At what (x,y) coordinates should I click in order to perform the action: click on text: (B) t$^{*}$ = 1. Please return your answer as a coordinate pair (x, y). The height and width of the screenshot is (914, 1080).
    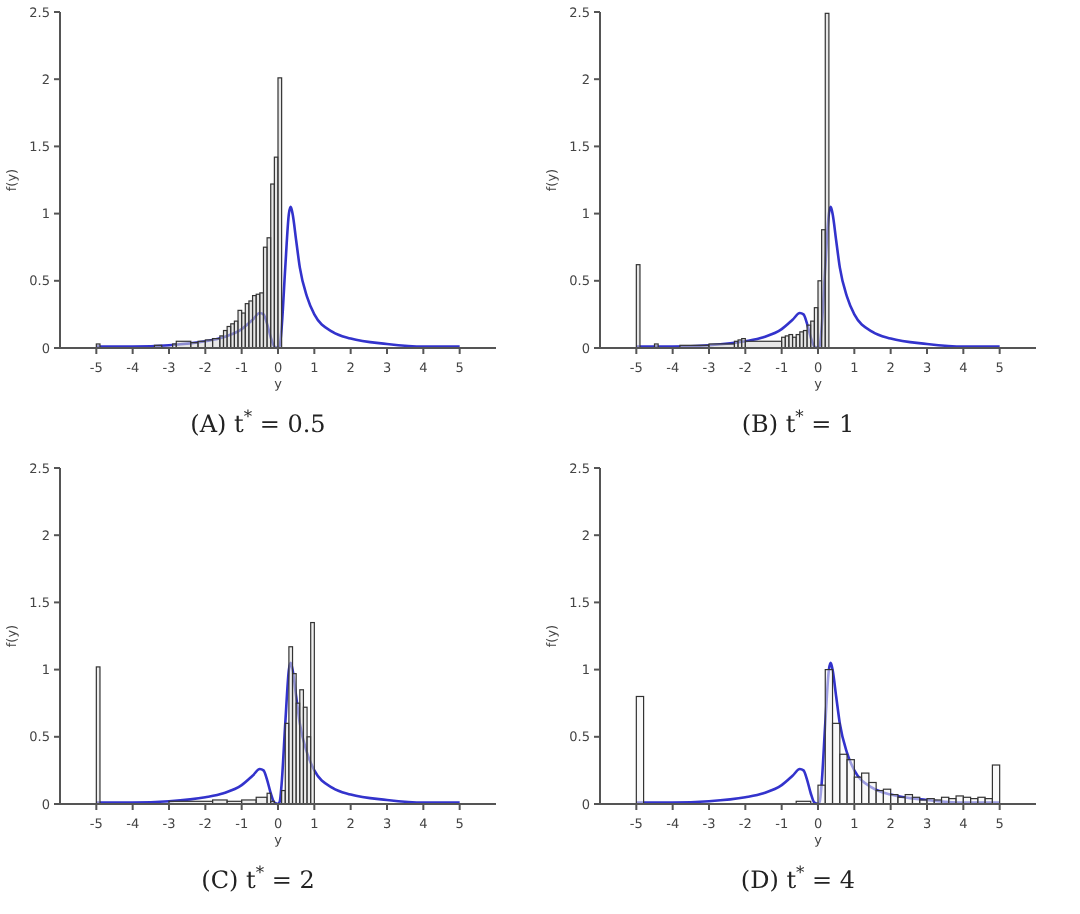
    Looking at the image, I should click on (798, 422).